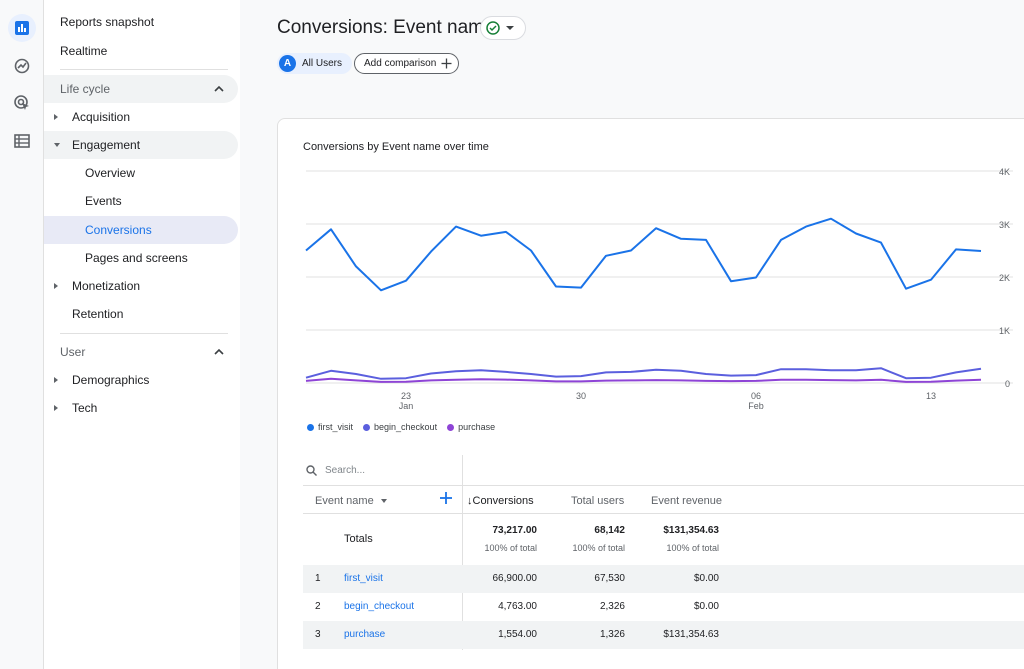 Image resolution: width=1024 pixels, height=669 pixels. Describe the element at coordinates (318, 634) in the screenshot. I see `row-index: 3` at that location.